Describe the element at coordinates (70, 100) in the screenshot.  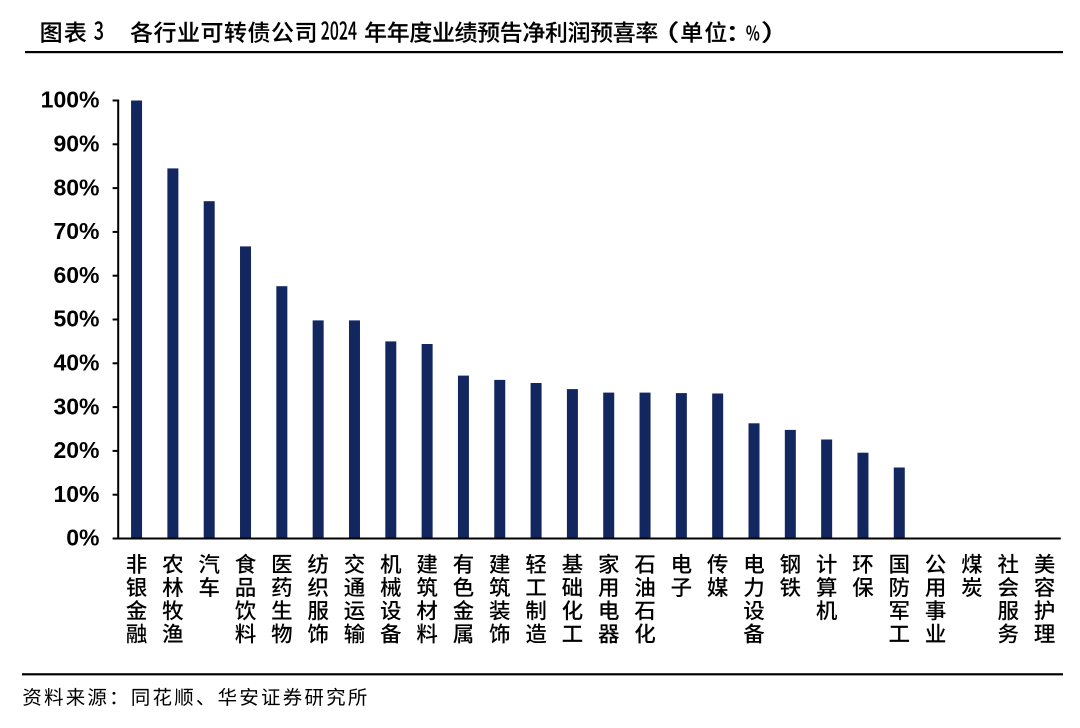
I see `svg-text: 100%` at that location.